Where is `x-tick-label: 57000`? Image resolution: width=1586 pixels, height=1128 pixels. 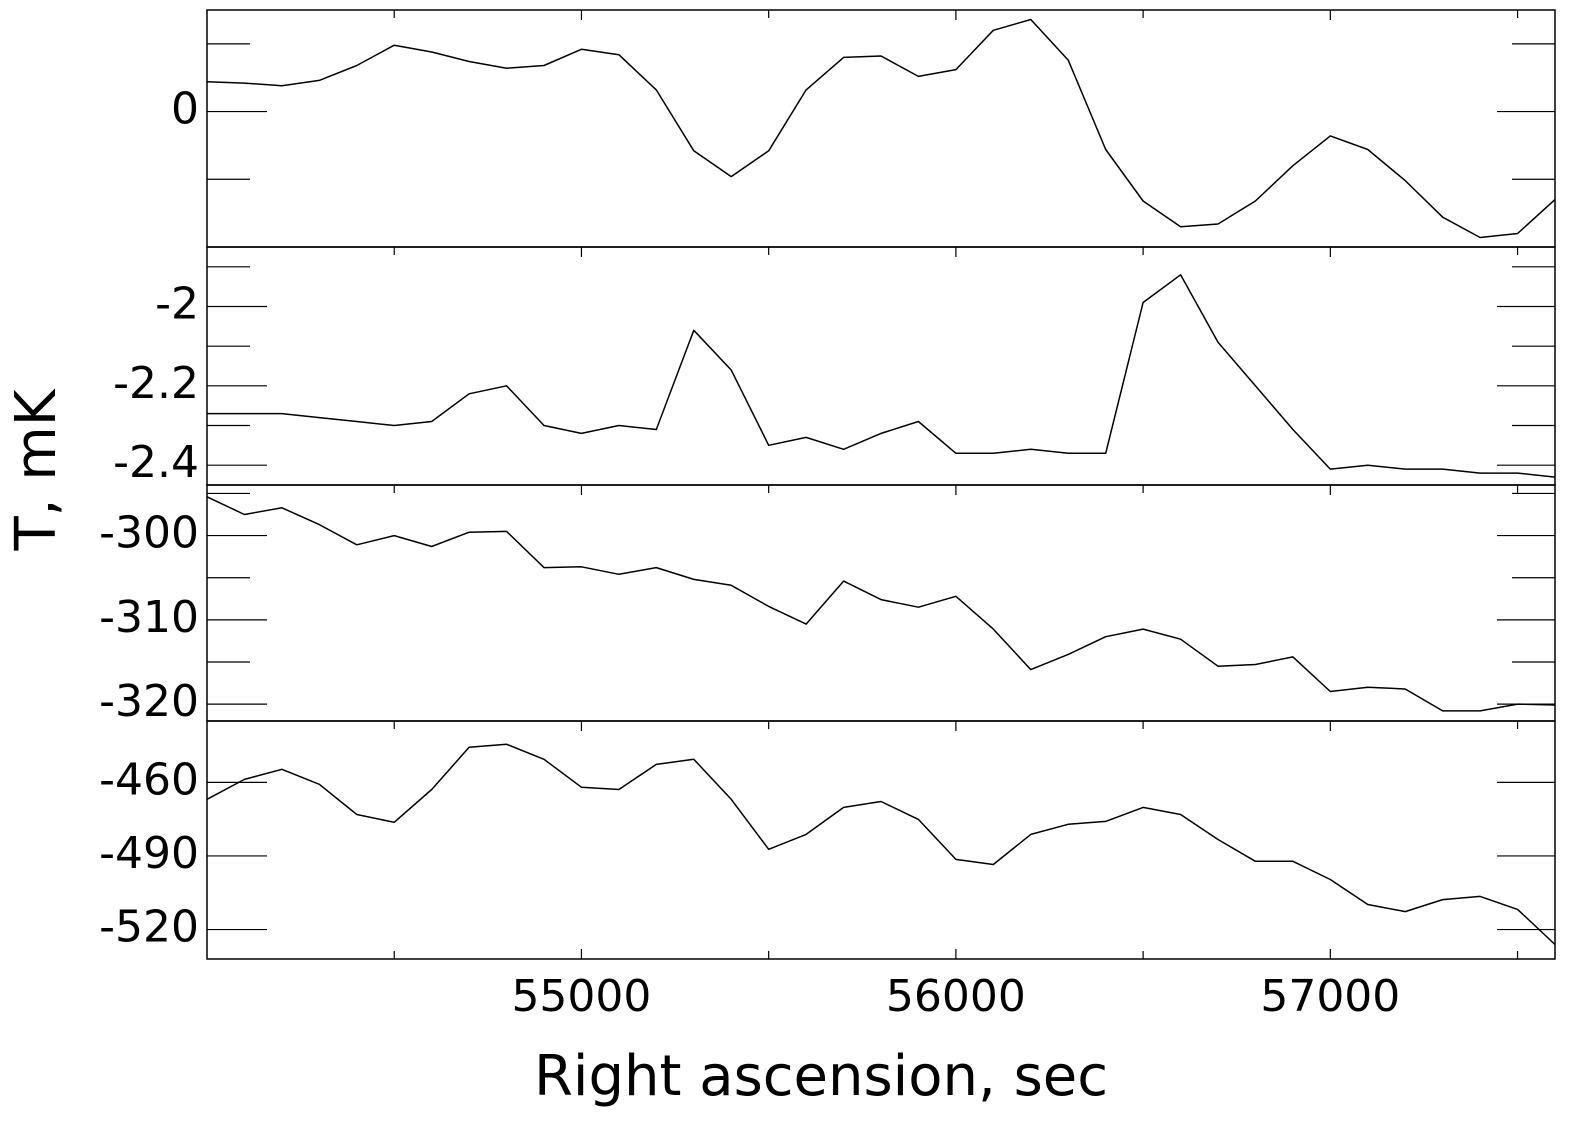
x-tick-label: 57000 is located at coordinates (1330, 996).